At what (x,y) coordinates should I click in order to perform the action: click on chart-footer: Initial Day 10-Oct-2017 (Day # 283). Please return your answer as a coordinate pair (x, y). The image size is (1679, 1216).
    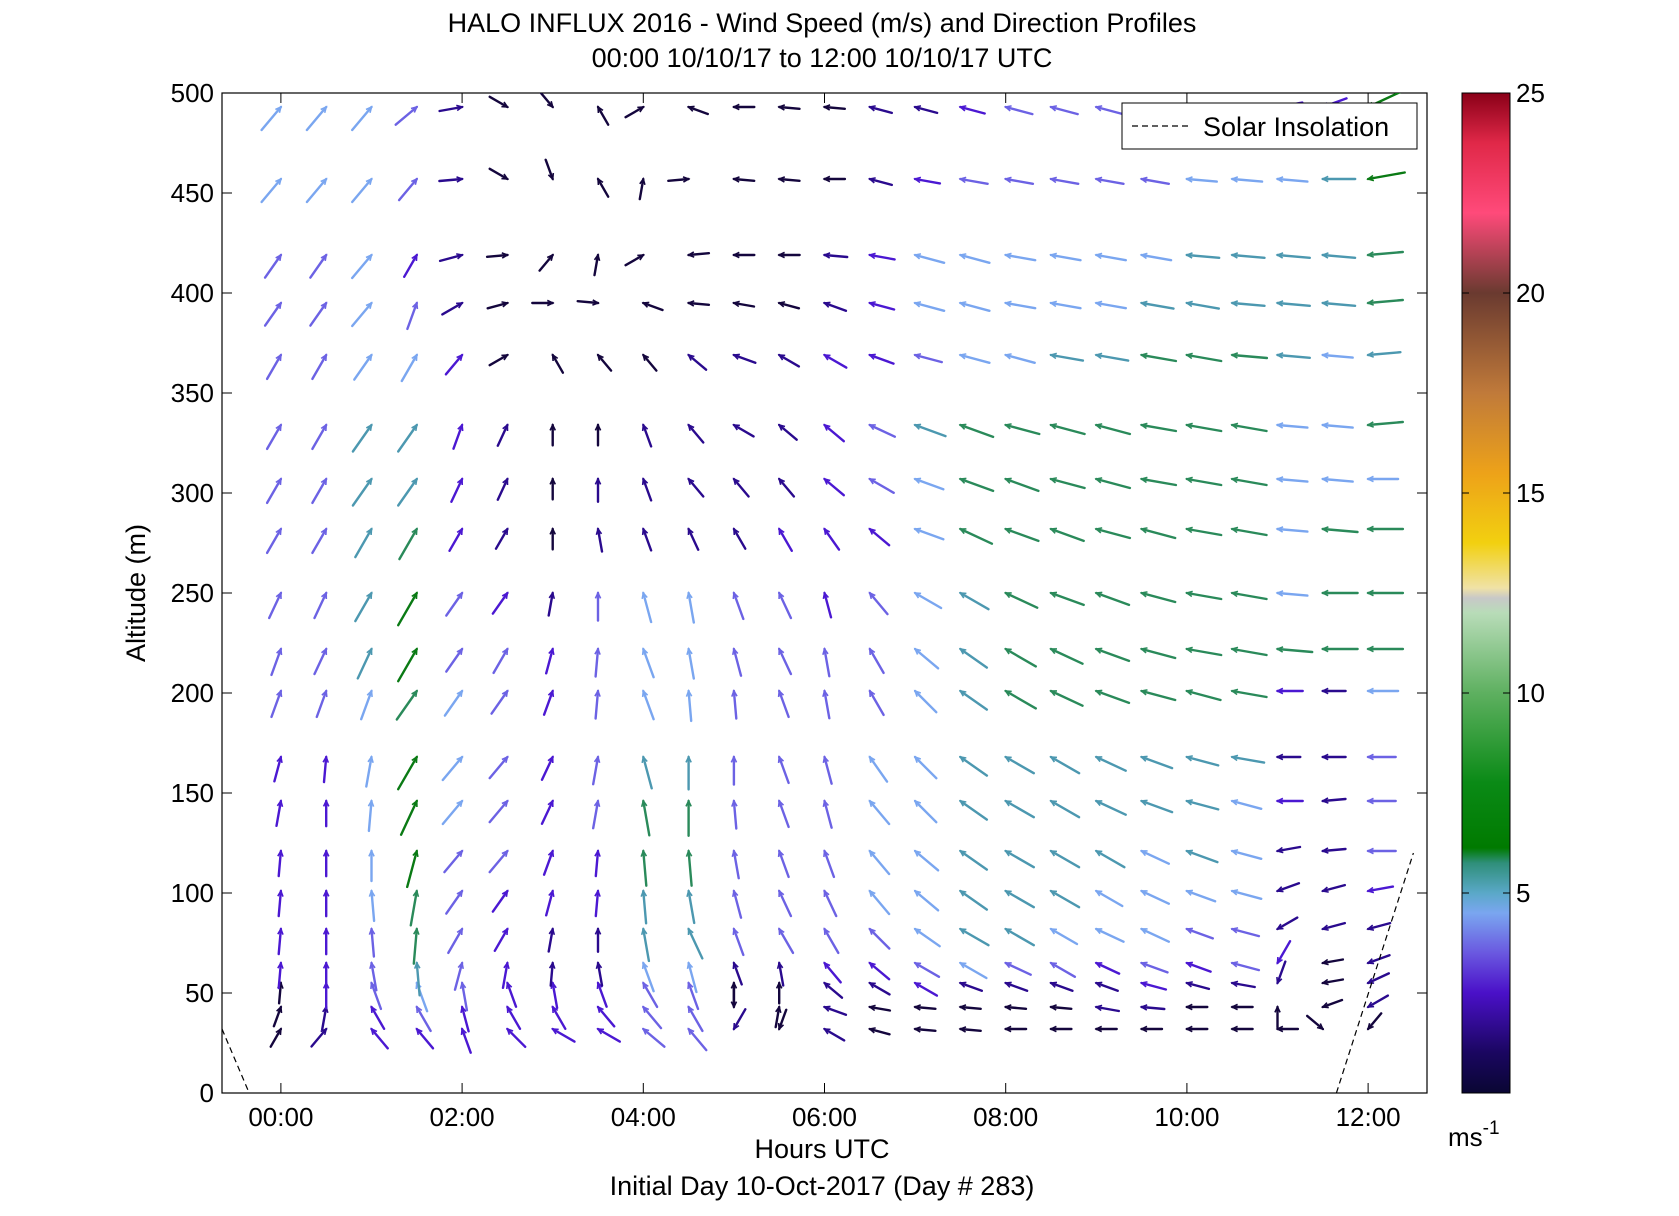
    Looking at the image, I should click on (822, 1186).